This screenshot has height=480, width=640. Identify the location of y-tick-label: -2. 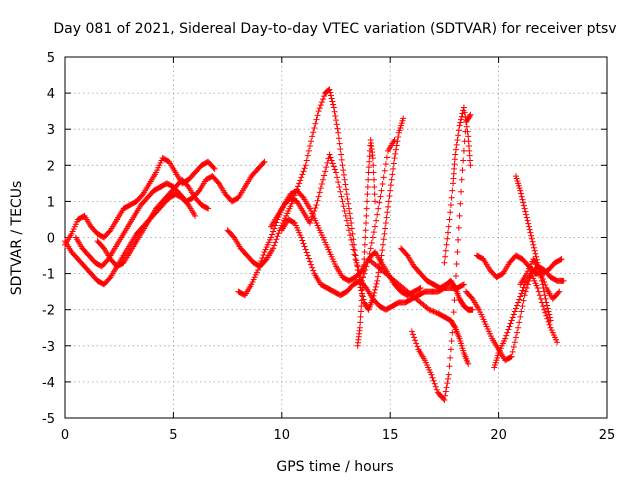
(48, 311).